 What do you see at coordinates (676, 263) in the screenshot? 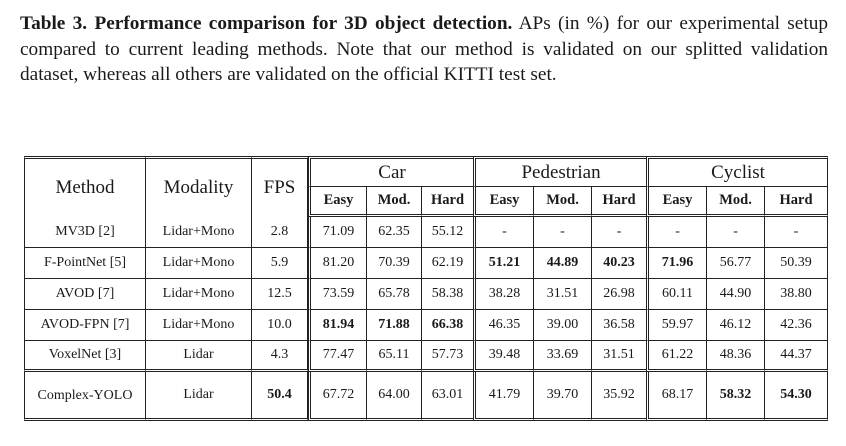
I see `value-cell: 71.96` at bounding box center [676, 263].